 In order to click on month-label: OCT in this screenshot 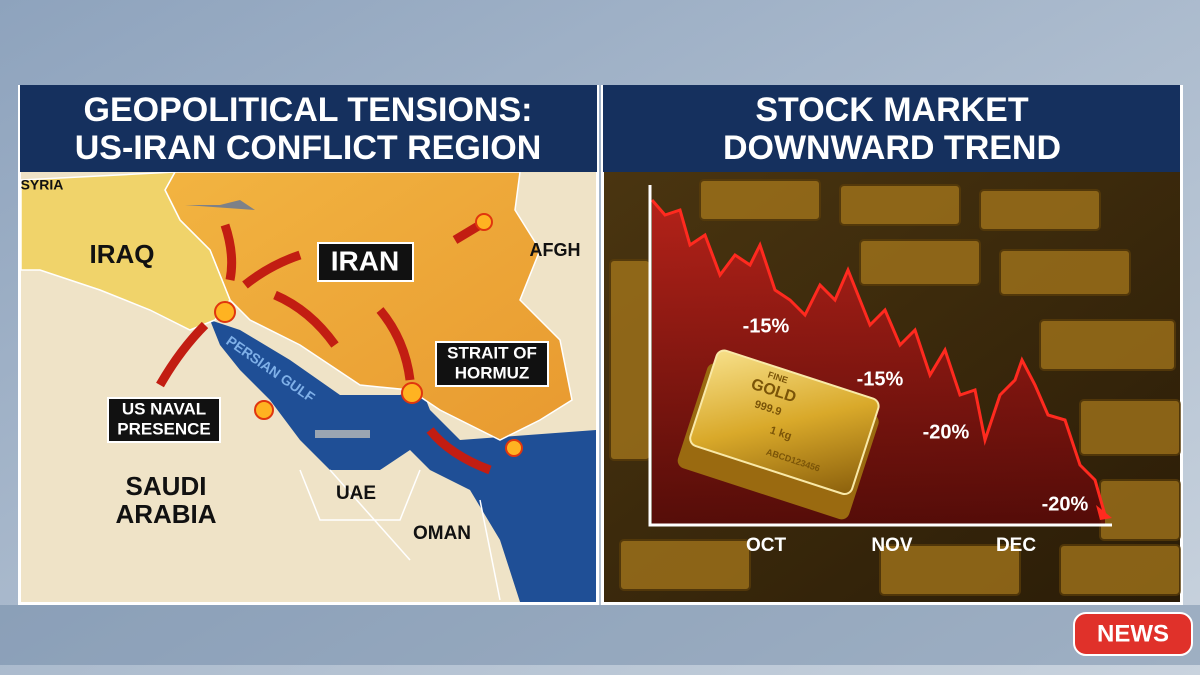, I will do `click(766, 545)`.